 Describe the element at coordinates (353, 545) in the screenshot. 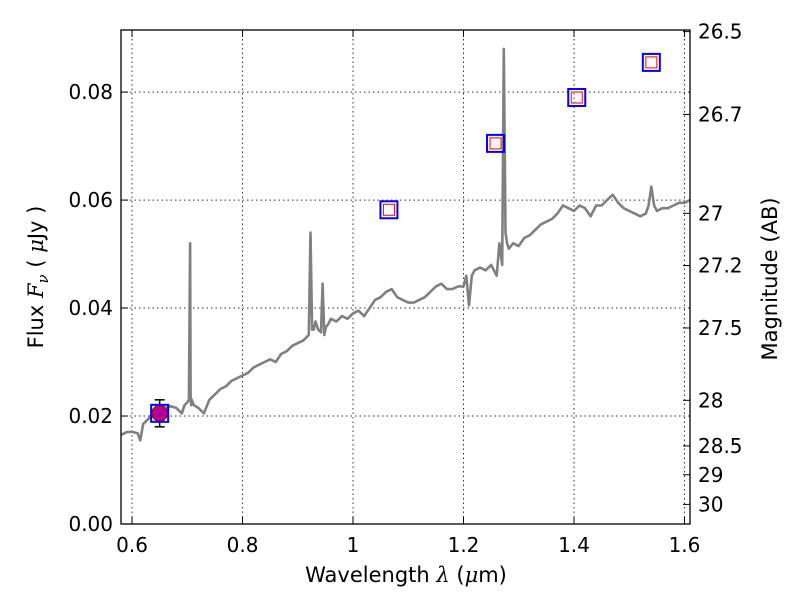

I see `x-tick-label: 1` at that location.